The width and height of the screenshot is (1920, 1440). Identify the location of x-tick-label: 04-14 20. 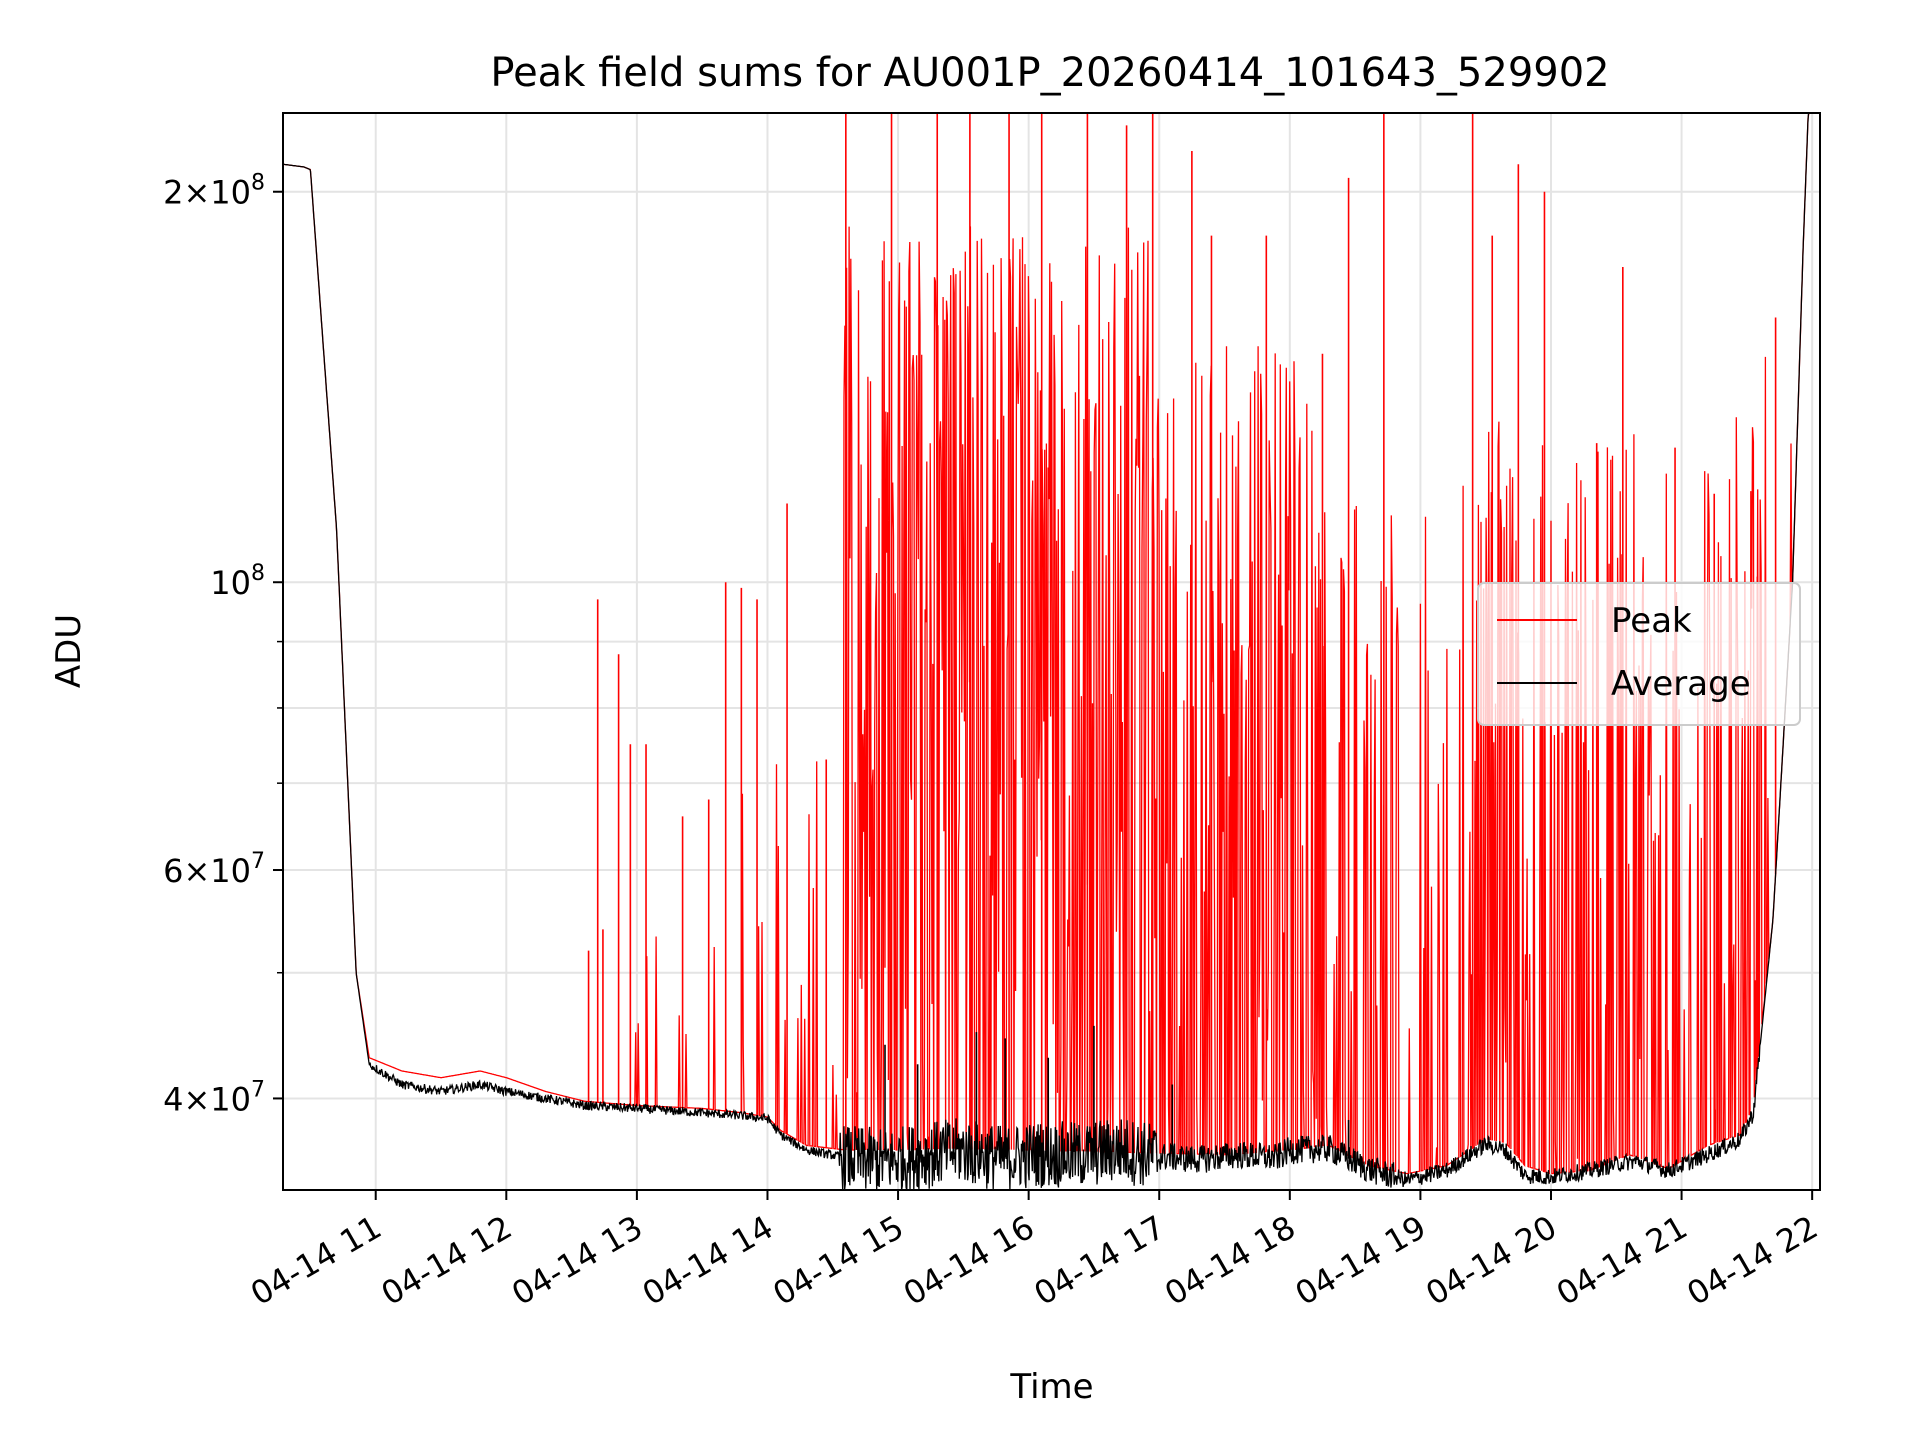
(1491, 1260).